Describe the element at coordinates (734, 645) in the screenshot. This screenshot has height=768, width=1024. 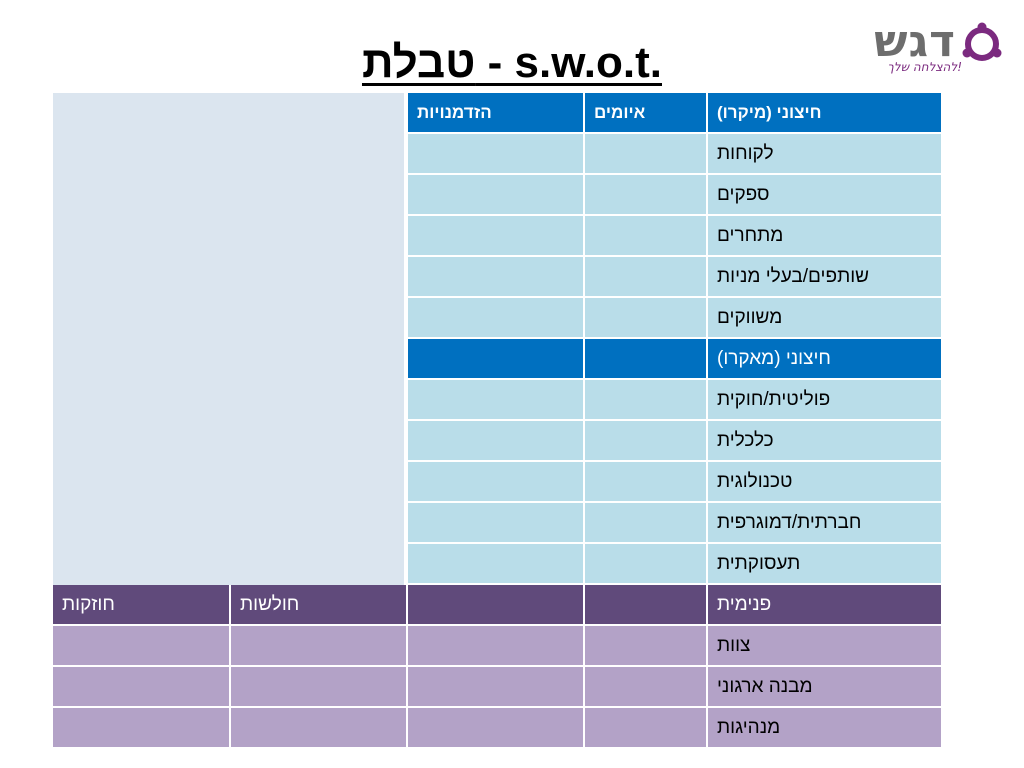
I see `table-row-label-label: צוות` at that location.